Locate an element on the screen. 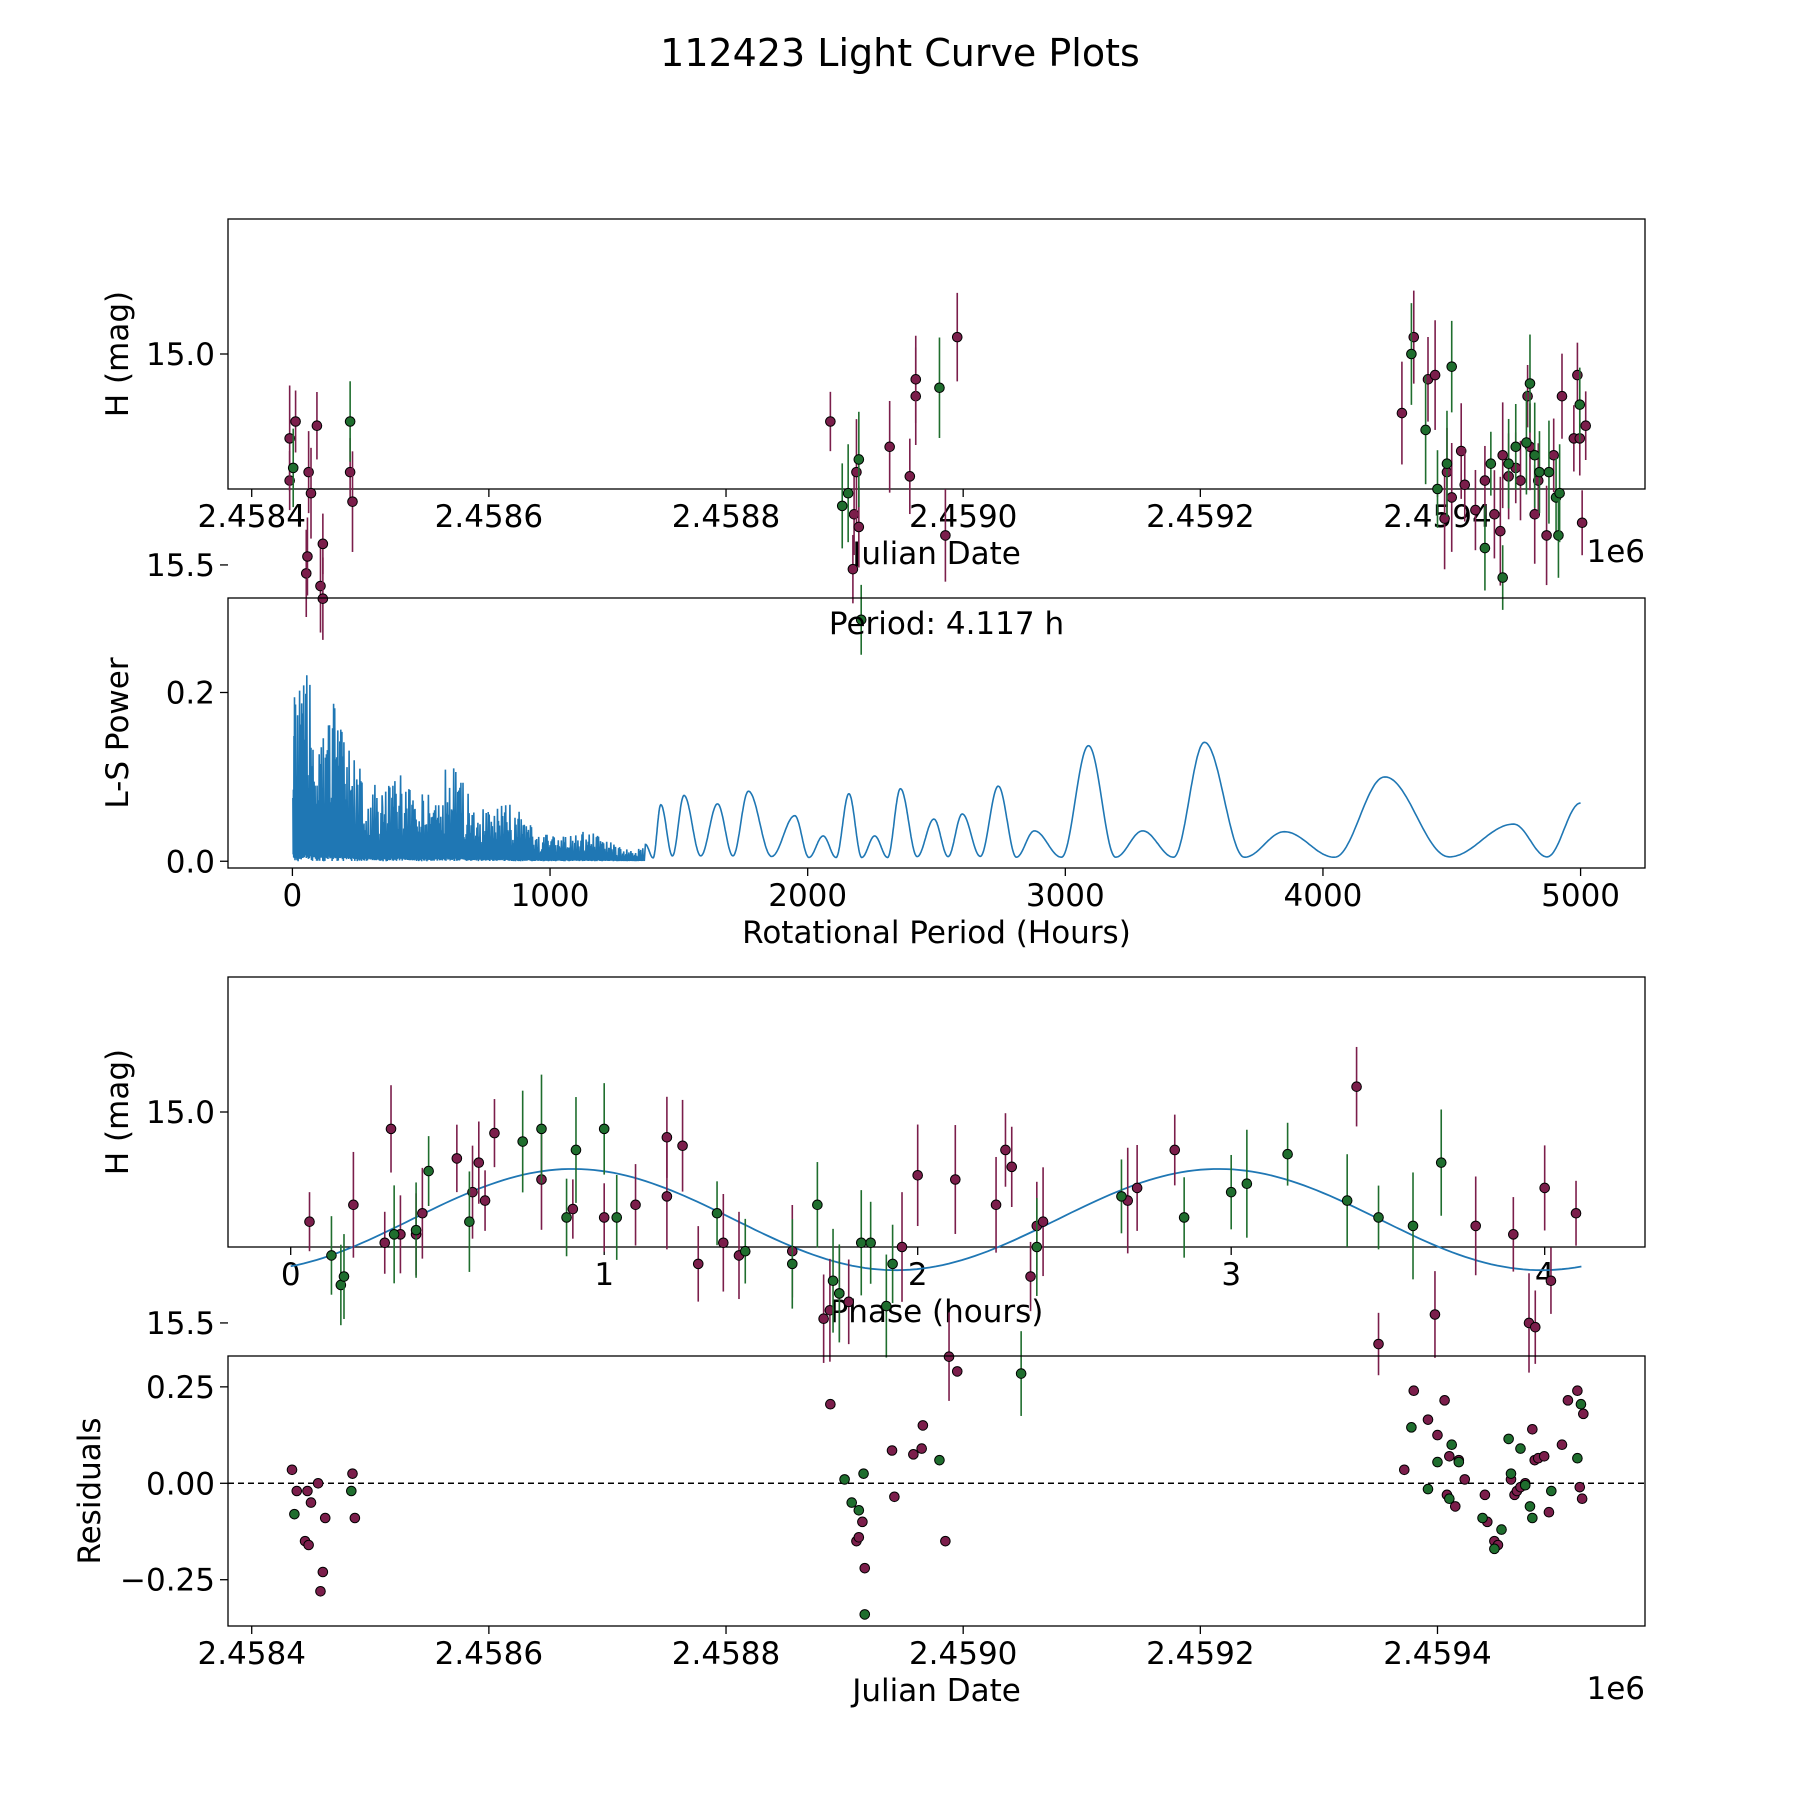  x-tick-label: 2.4590 is located at coordinates (963, 1654).